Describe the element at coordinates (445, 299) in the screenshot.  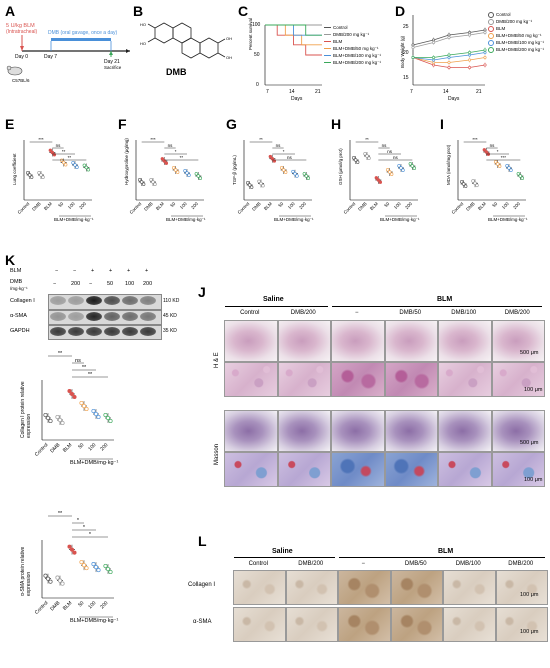
I see `j-blm-header: BLM` at that location.